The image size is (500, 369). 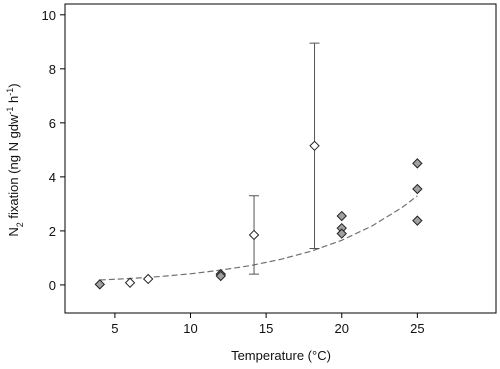 I want to click on y-tick-label: 8, so click(x=52, y=69).